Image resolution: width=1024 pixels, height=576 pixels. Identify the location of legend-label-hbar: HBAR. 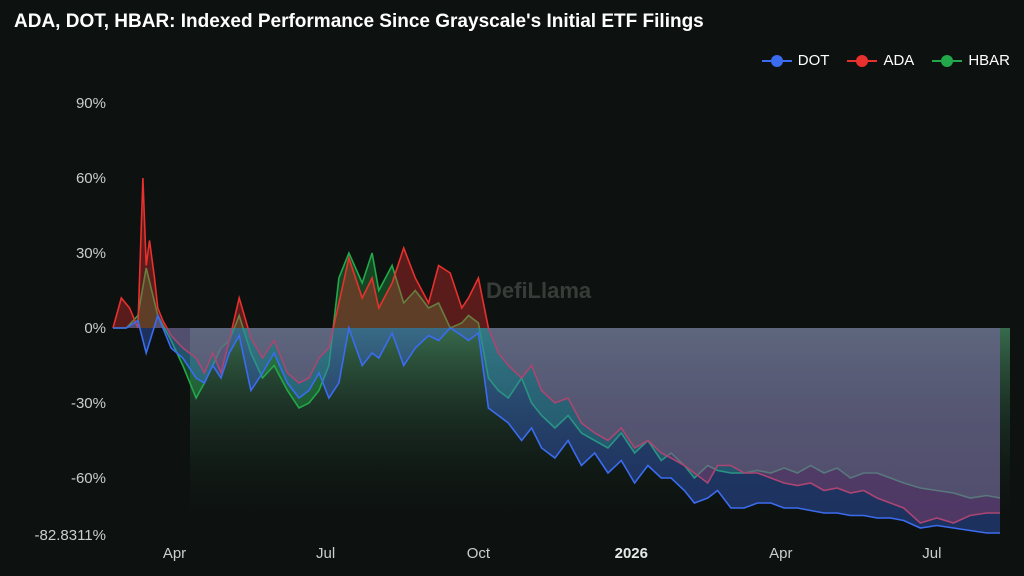
(989, 60).